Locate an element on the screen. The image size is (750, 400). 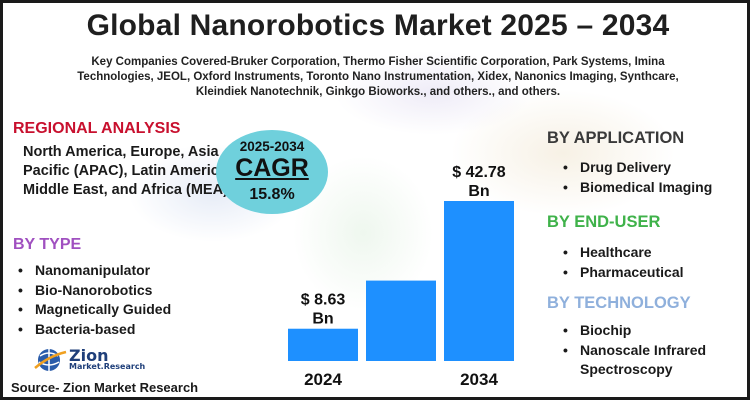
end-user-item: Pharmaceutical is located at coordinates (622, 273).